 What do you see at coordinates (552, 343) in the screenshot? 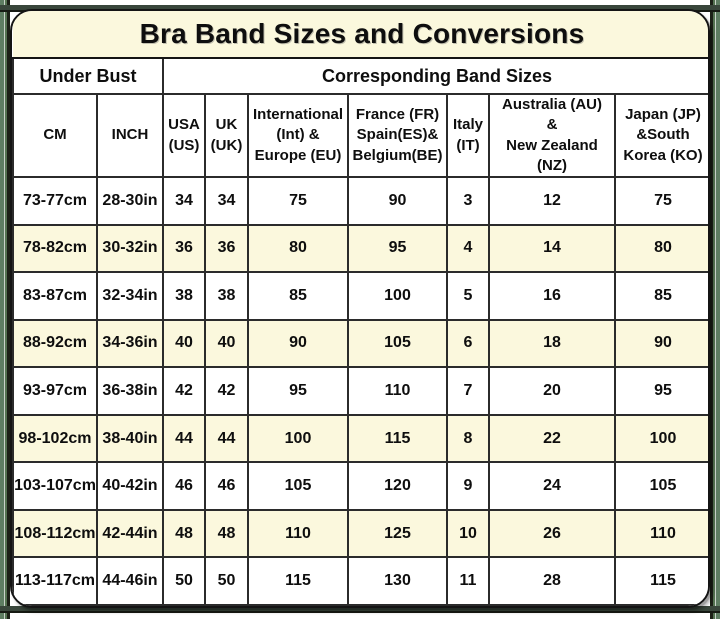
I see `cell-nz: 18` at bounding box center [552, 343].